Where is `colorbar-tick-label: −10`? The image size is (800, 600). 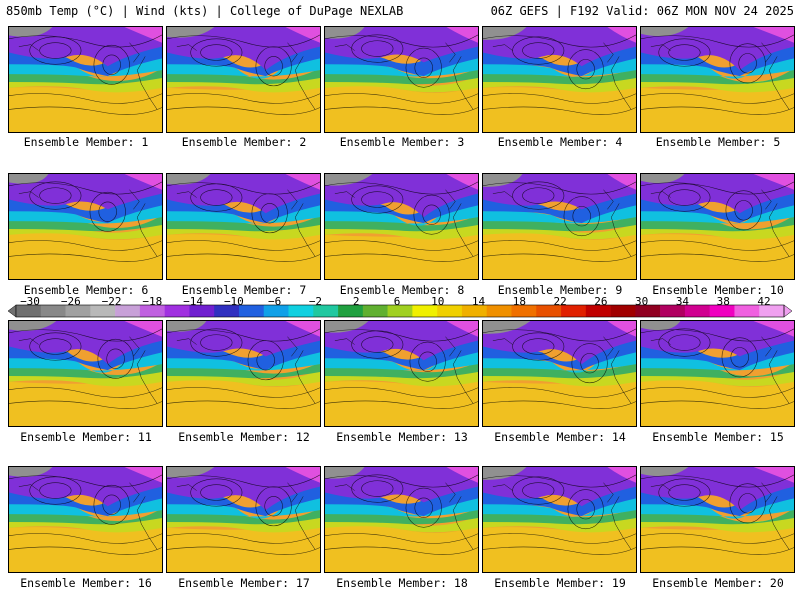
colorbar-tick-label: −10 is located at coordinates (233, 301).